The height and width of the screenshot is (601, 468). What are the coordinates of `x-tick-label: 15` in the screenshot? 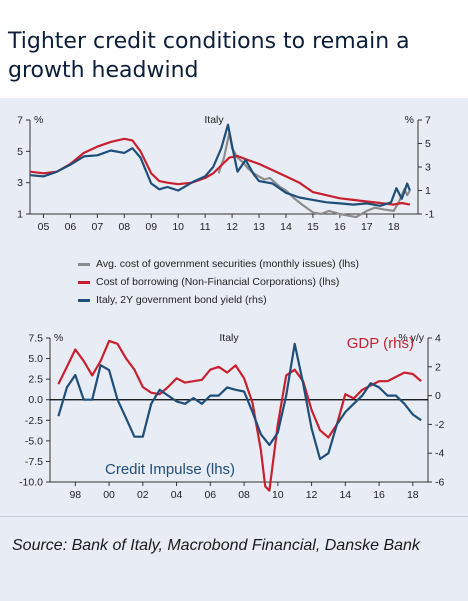 It's located at (313, 227).